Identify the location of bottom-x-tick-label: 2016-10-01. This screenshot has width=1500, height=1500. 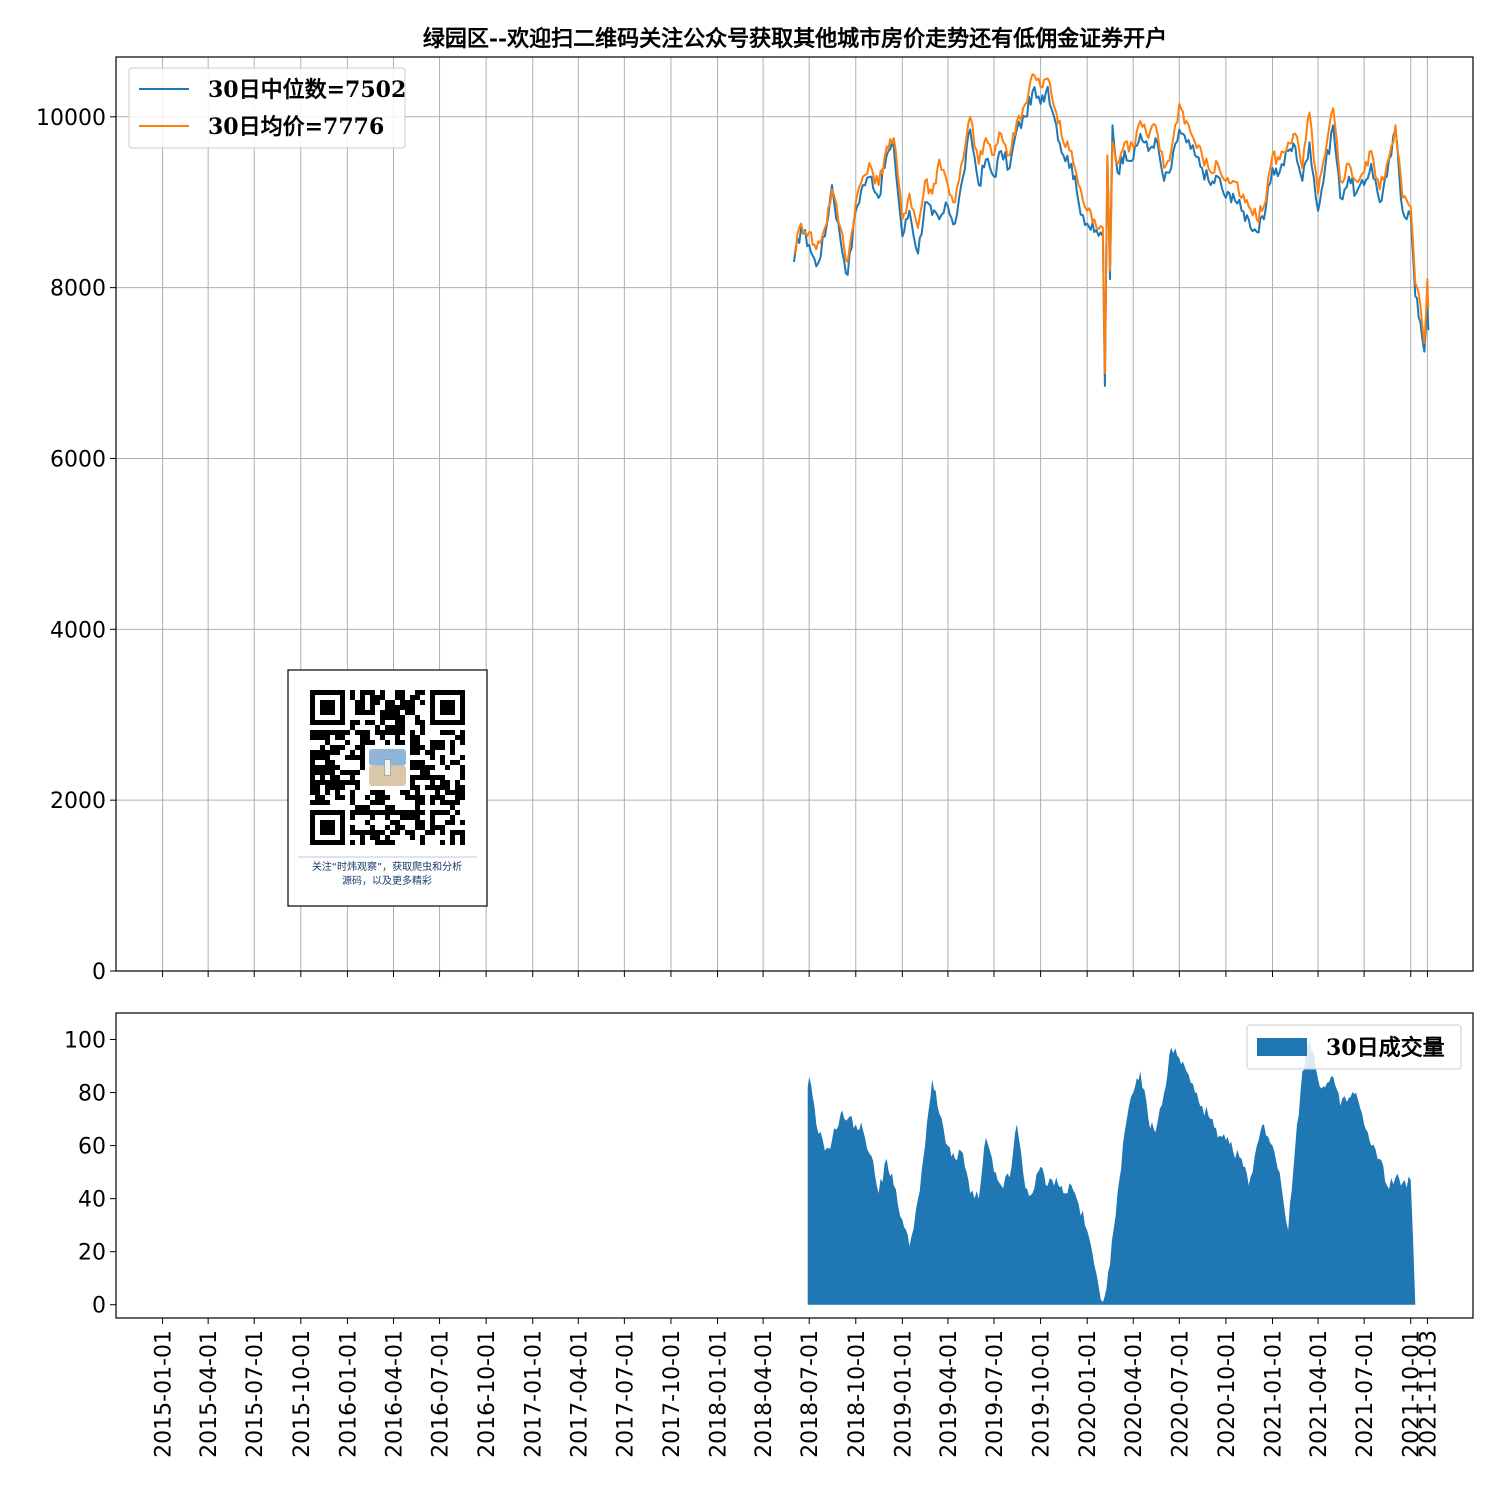
(487, 1394).